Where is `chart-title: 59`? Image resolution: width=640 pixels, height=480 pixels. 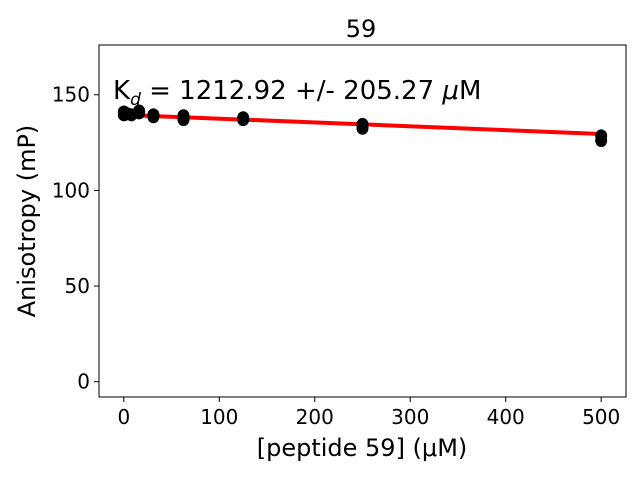 chart-title: 59 is located at coordinates (361, 29).